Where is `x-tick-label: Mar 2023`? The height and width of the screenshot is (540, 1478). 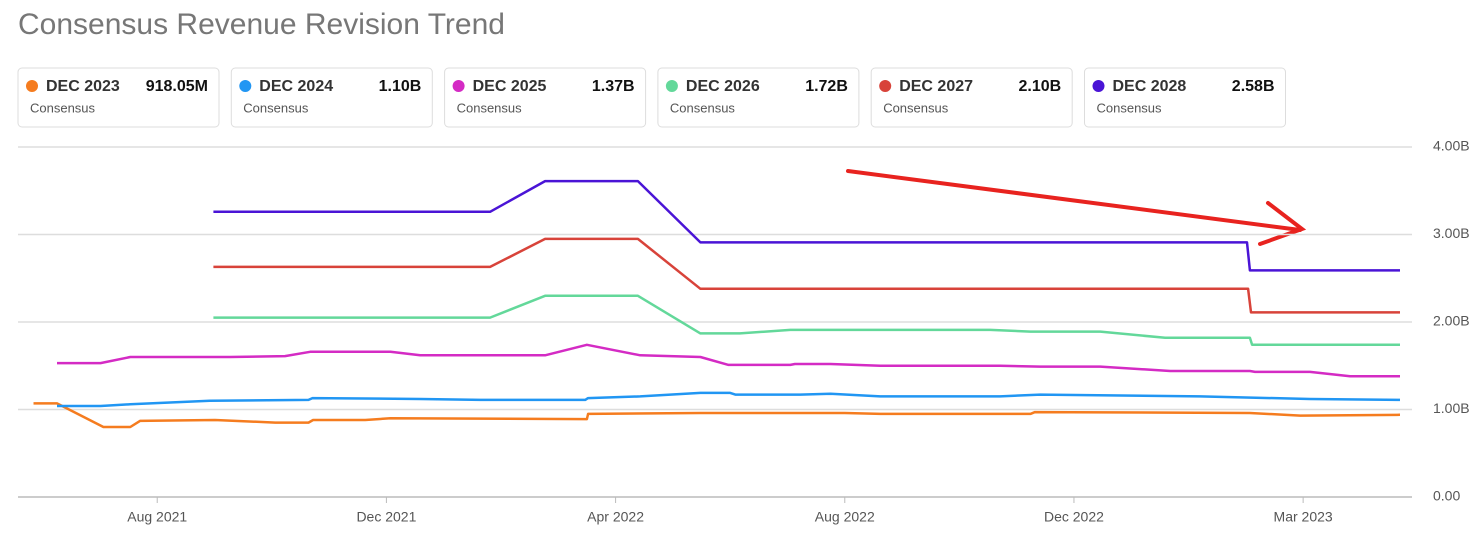
x-tick-label: Mar 2023 is located at coordinates (1303, 517).